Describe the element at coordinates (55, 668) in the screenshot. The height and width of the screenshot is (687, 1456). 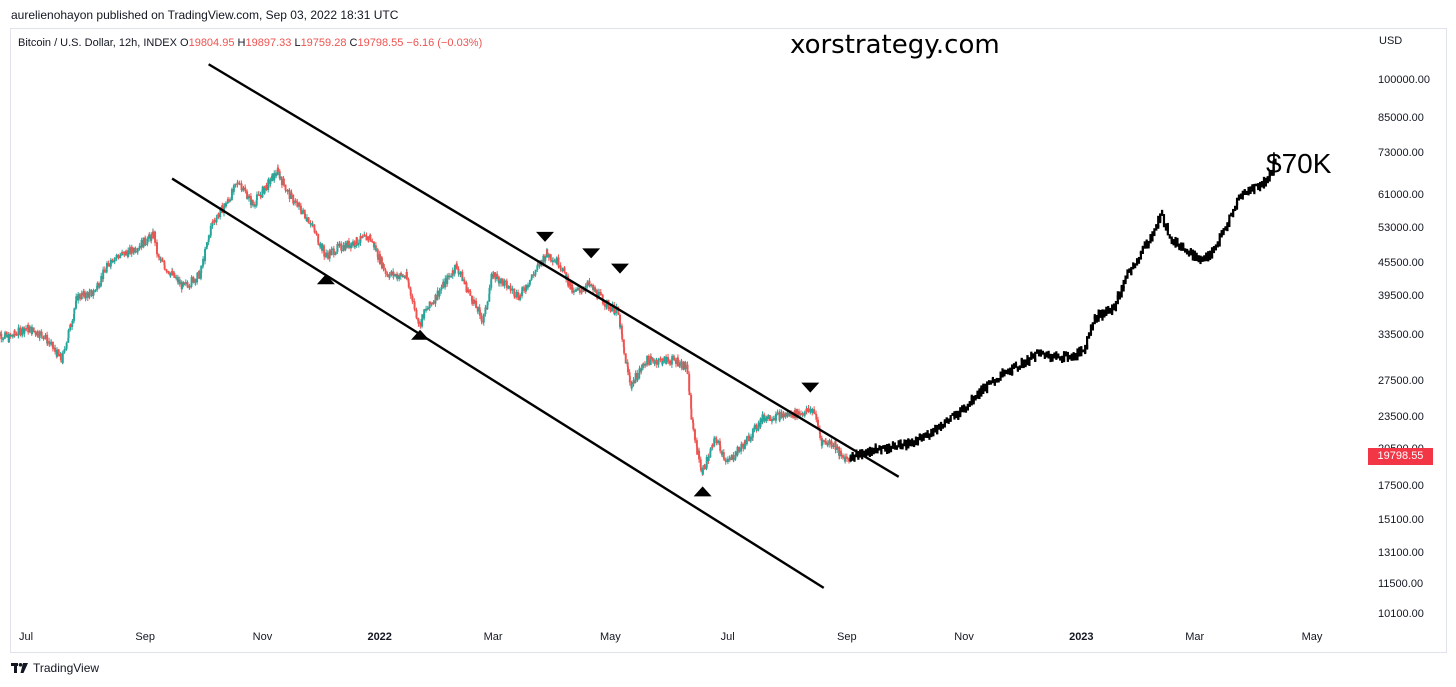
I see `tradingview-brand: TradingView` at that location.